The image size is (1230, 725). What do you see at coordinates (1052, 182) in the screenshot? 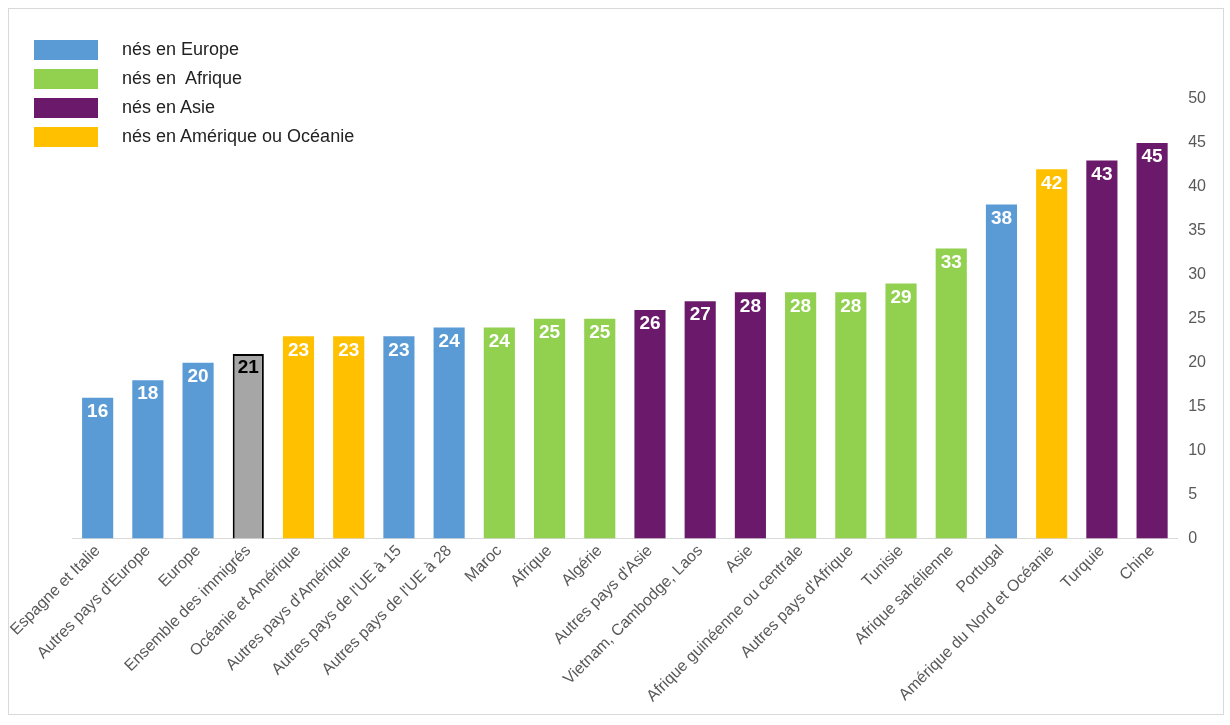
I see `data-label: 42` at bounding box center [1052, 182].